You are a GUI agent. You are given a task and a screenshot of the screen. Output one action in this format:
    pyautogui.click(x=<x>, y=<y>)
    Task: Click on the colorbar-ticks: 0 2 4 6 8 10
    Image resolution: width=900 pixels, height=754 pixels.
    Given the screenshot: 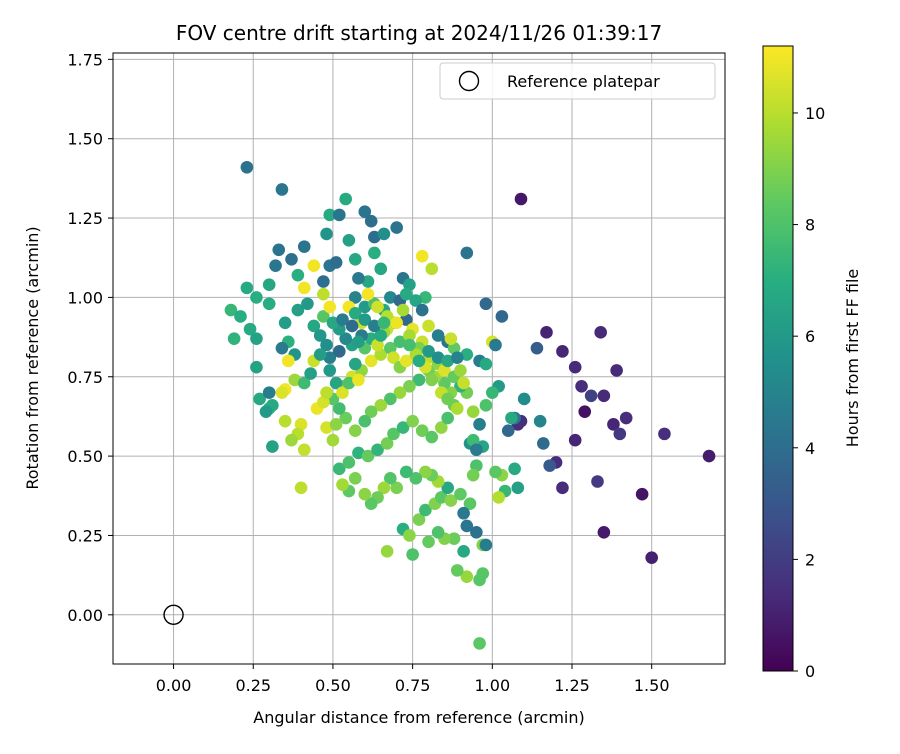 What is the action you would take?
    pyautogui.click(x=809, y=392)
    